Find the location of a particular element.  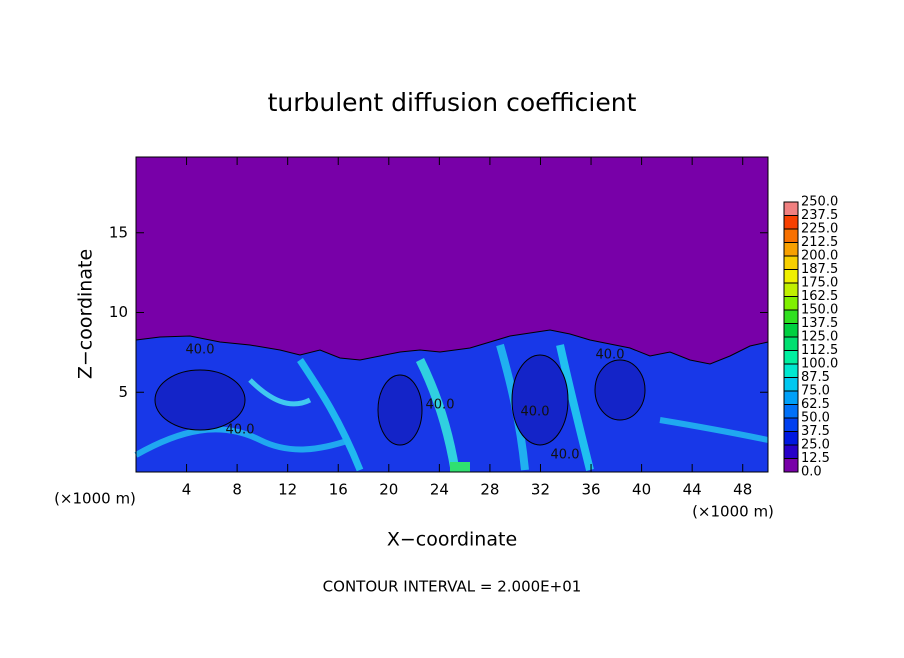

colorbar-label: 175.0 is located at coordinates (819, 283).